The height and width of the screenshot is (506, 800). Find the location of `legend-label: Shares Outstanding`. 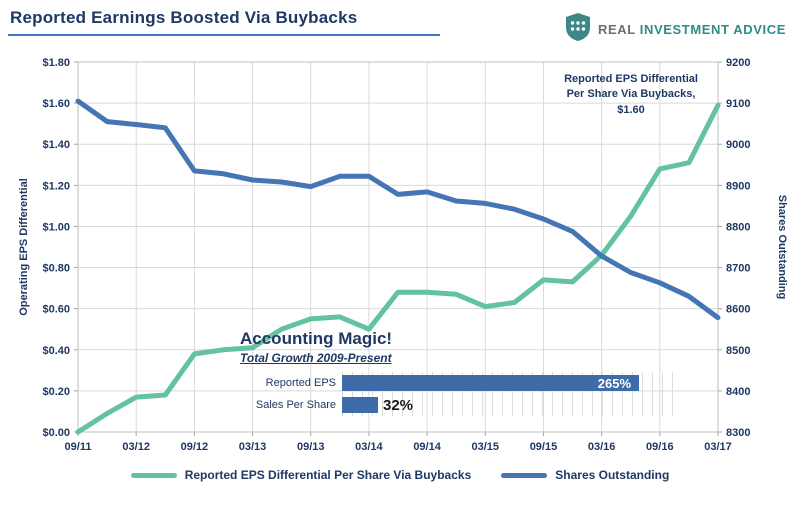

legend-label: Shares Outstanding is located at coordinates (612, 475).